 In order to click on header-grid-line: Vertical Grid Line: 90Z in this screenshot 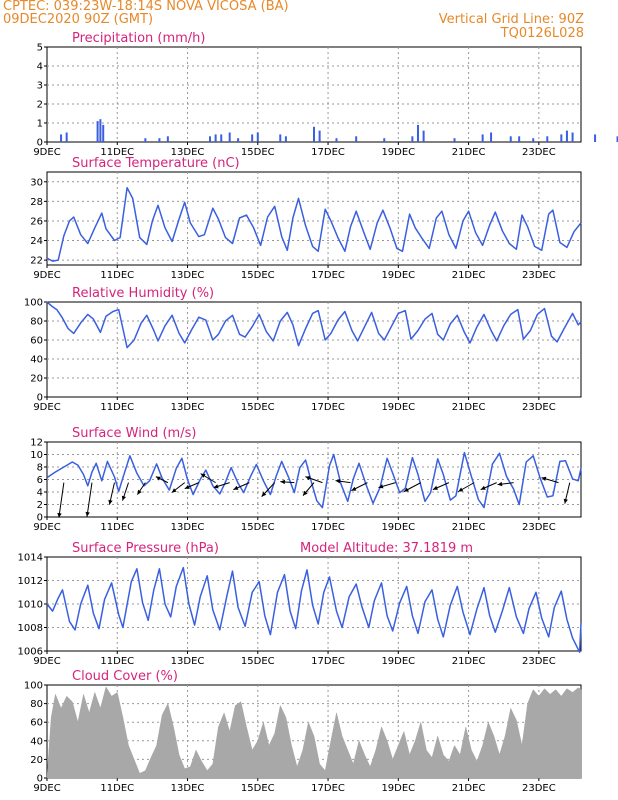, I will do `click(511, 19)`.